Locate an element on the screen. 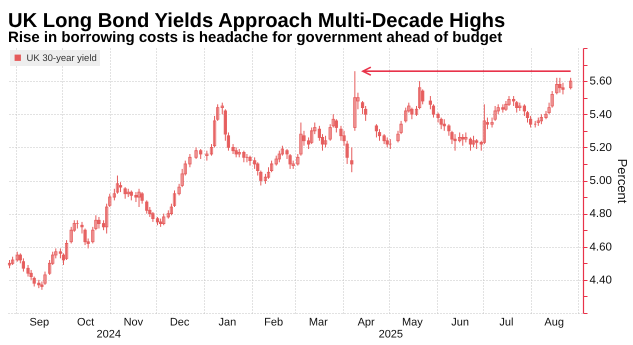 Image resolution: width=633 pixels, height=345 pixels. x-tick-label: Nov is located at coordinates (134, 322).